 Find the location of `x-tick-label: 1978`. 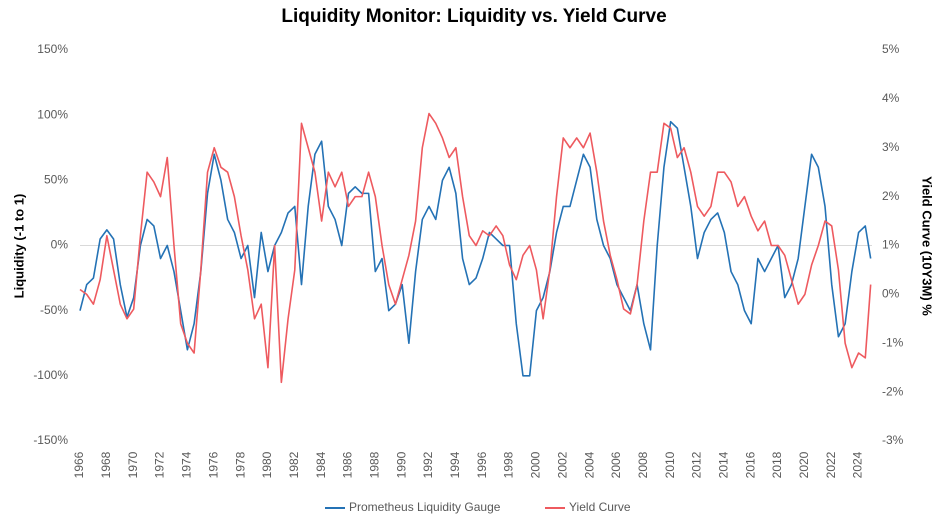

x-tick-label: 1978 is located at coordinates (240, 464).